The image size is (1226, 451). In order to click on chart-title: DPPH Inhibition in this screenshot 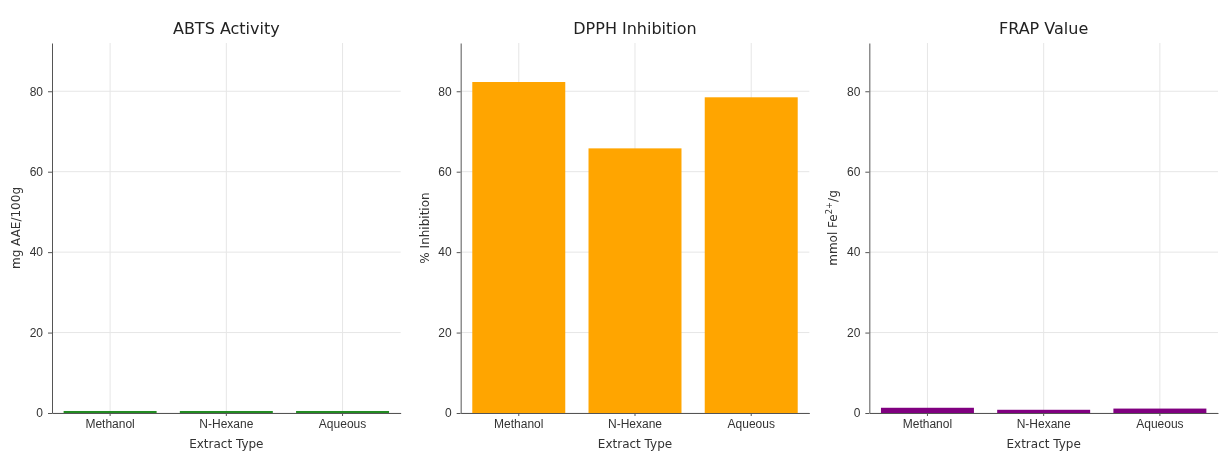, I will do `click(635, 28)`.